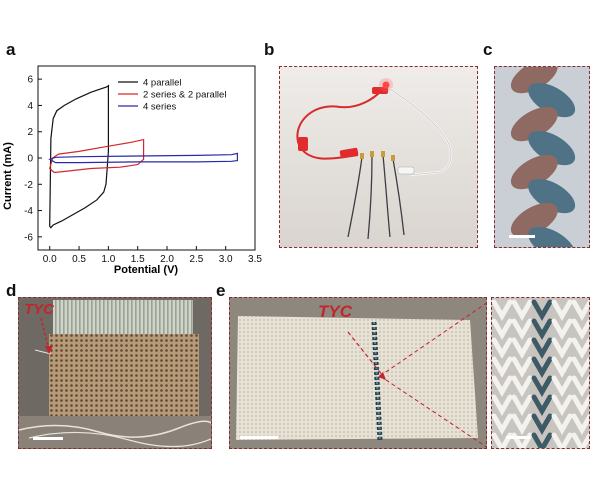 The width and height of the screenshot is (600, 500). What do you see at coordinates (28, 185) in the screenshot?
I see `y-tick-label: -2` at bounding box center [28, 185].